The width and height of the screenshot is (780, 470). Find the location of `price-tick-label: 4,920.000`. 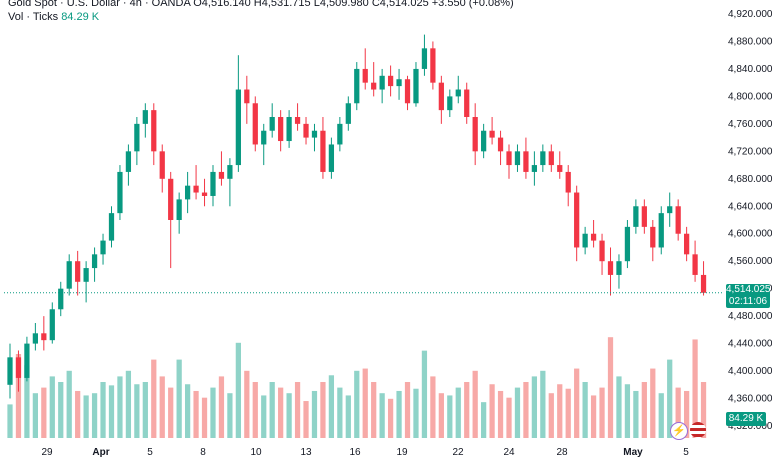

price-tick-label: 4,920.000 is located at coordinates (750, 14).